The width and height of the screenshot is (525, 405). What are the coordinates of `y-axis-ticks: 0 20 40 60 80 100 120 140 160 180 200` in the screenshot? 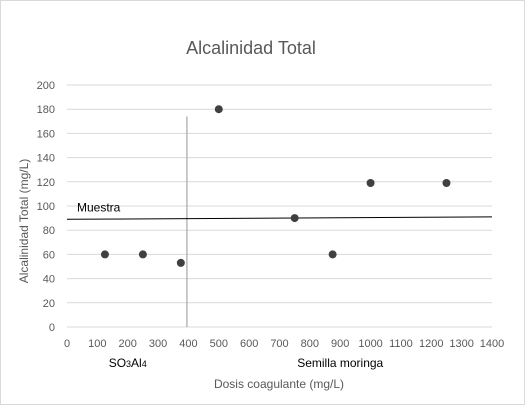 It's located at (46, 207).